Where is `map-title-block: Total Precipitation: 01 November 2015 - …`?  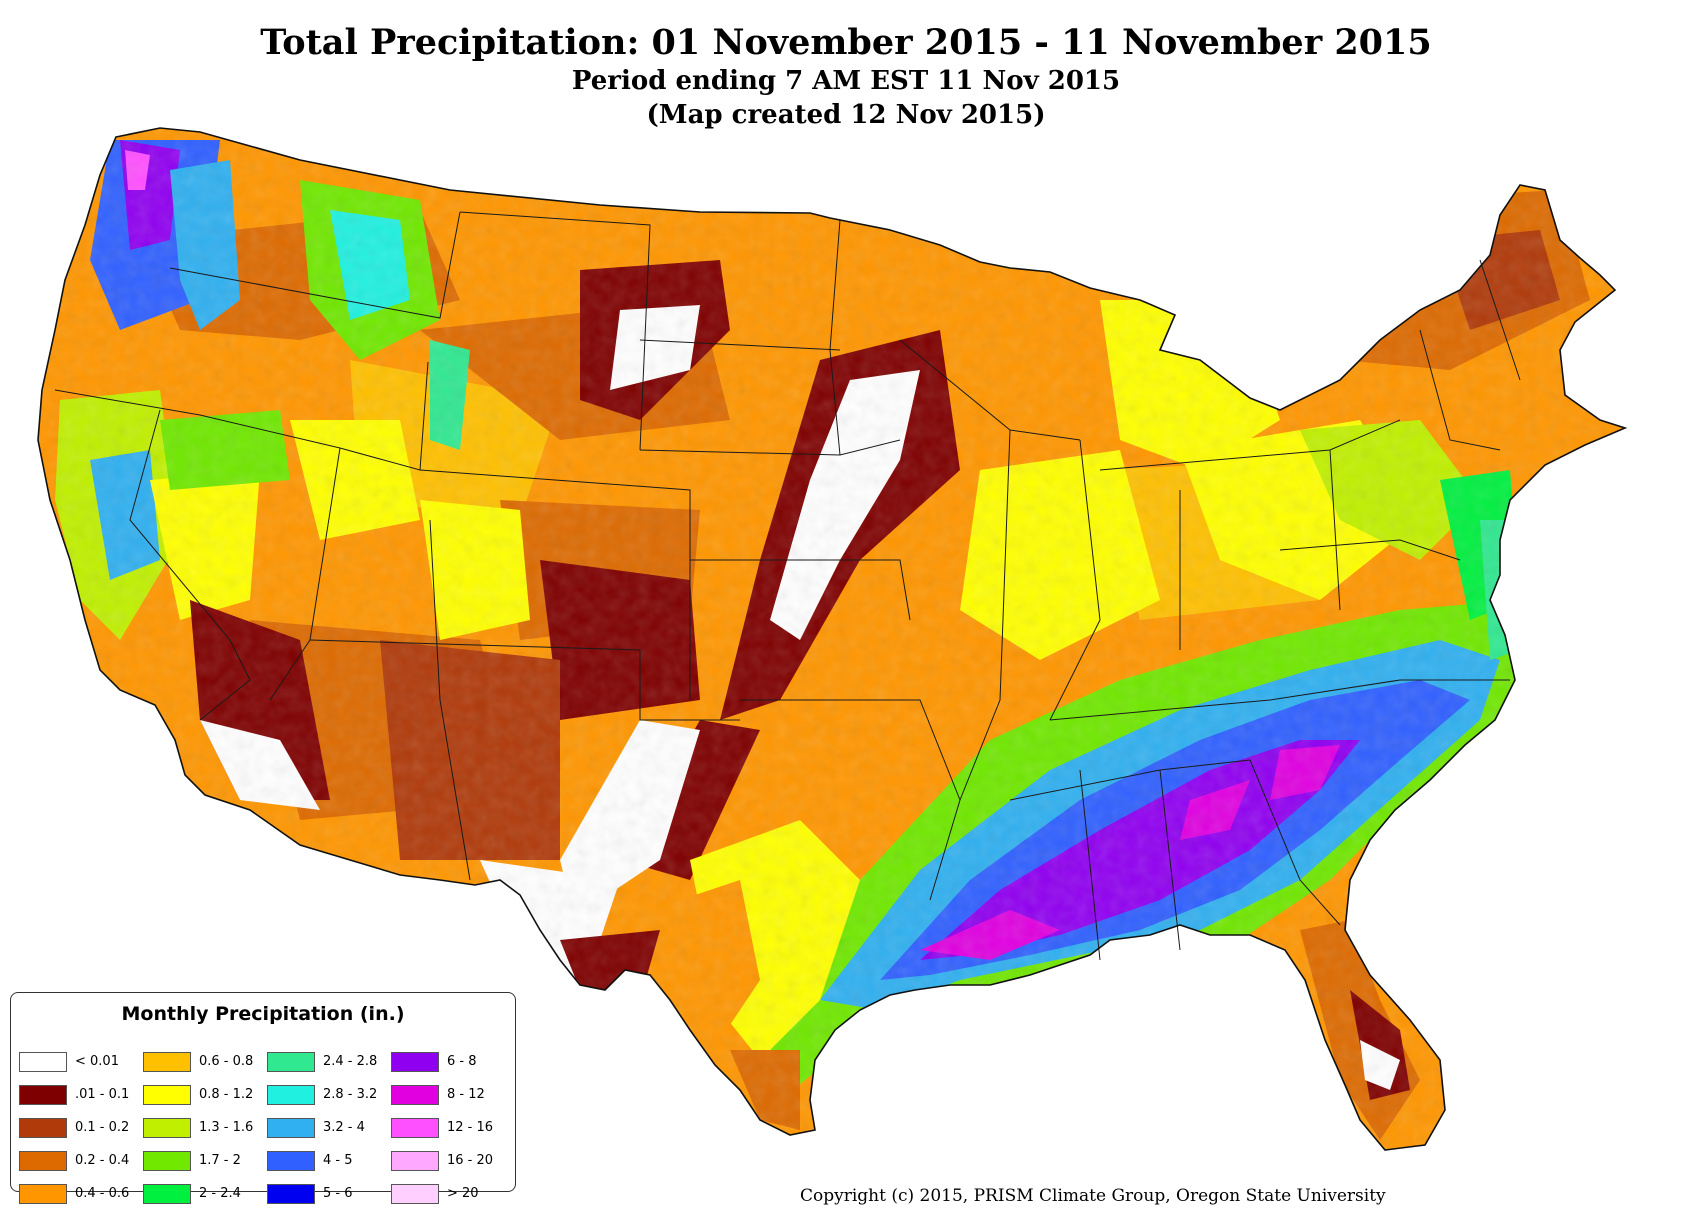
map-title-block: Total Precipitation: 01 November 2015 - … is located at coordinates (846, 77).